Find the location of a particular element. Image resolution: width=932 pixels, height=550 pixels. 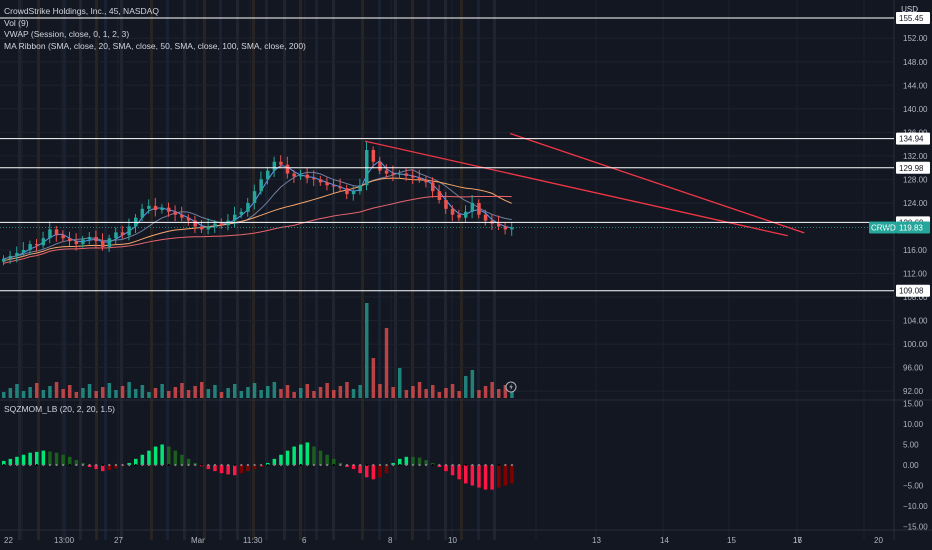

squeeze-indicator-label: SQZMOM_LB (20, 2, 20, 1.5) is located at coordinates (60, 409).